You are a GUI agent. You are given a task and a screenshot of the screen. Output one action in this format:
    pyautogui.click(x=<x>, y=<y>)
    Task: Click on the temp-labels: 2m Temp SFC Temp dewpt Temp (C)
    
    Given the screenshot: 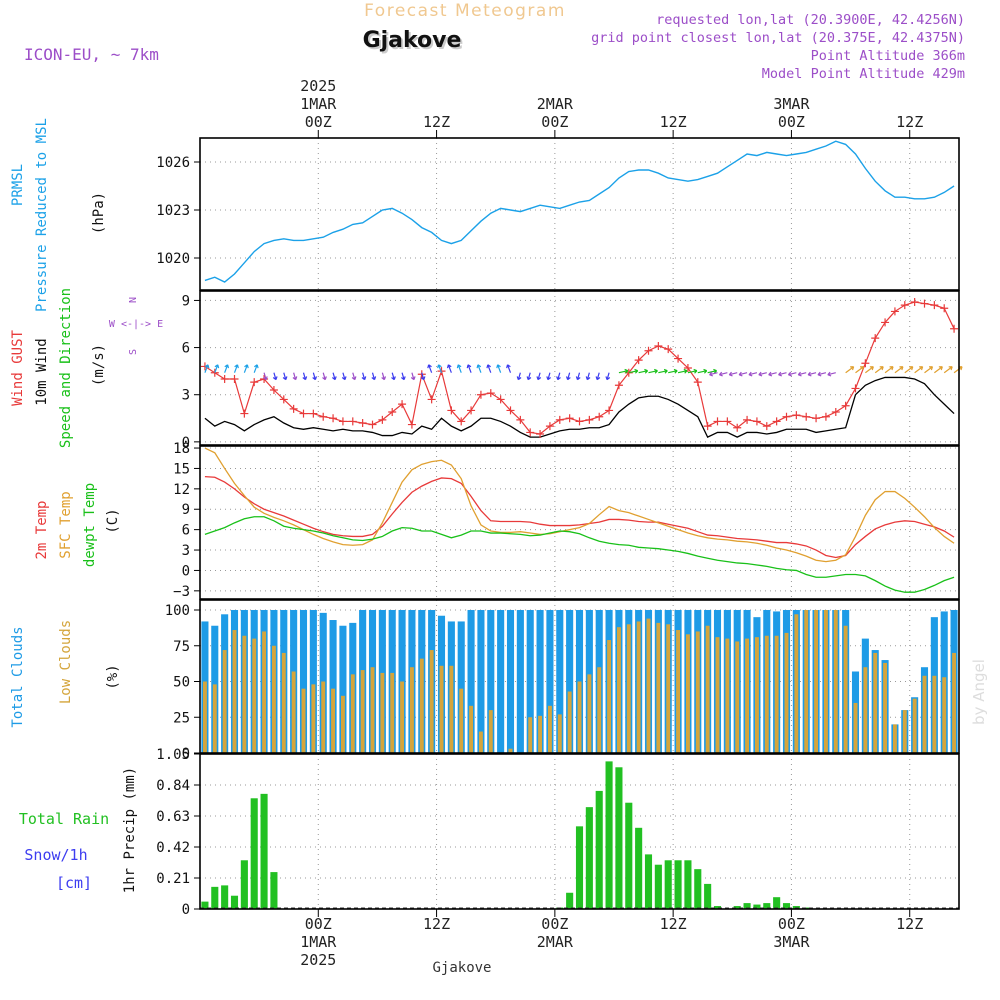 What is the action you would take?
    pyautogui.click(x=77, y=525)
    